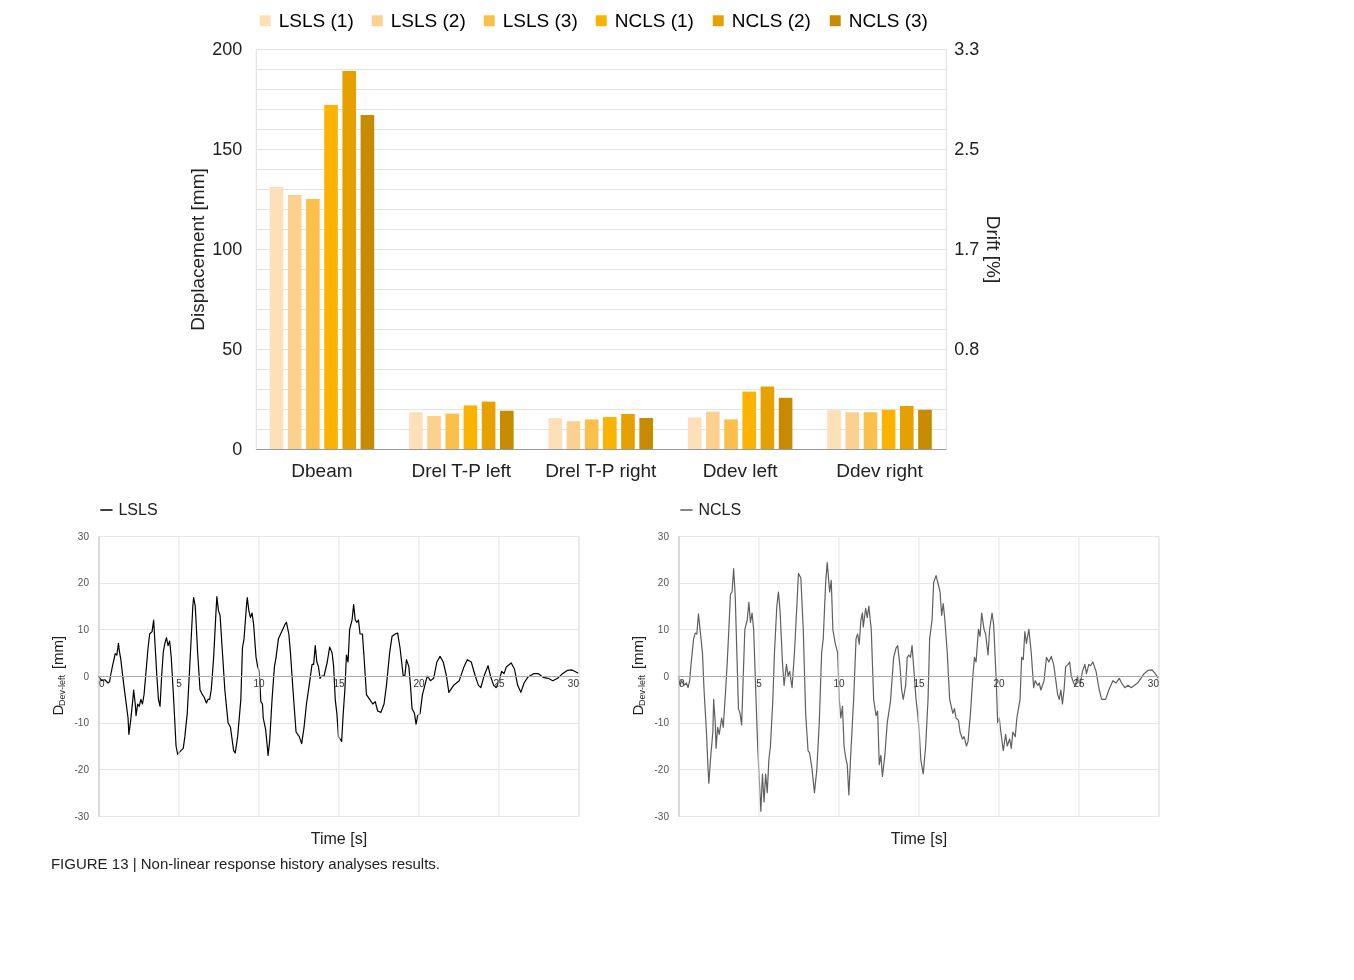  Describe the element at coordinates (601, 470) in the screenshot. I see `x-tick-label: Drel T-P right` at that location.